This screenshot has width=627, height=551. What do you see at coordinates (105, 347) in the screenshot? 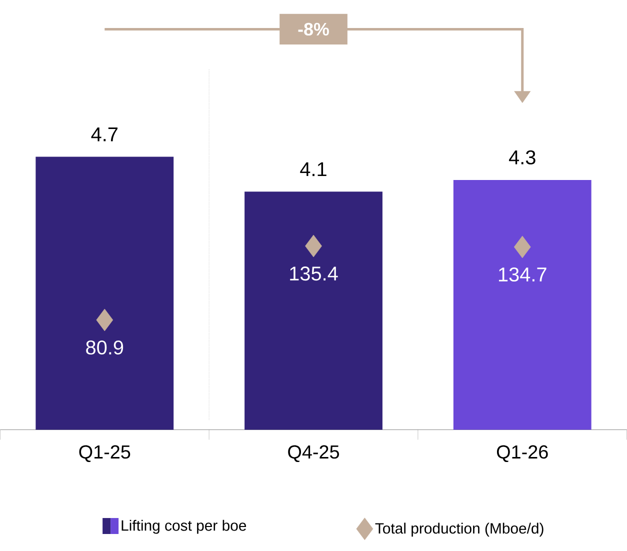
I see `data-label: 80.9` at bounding box center [105, 347].